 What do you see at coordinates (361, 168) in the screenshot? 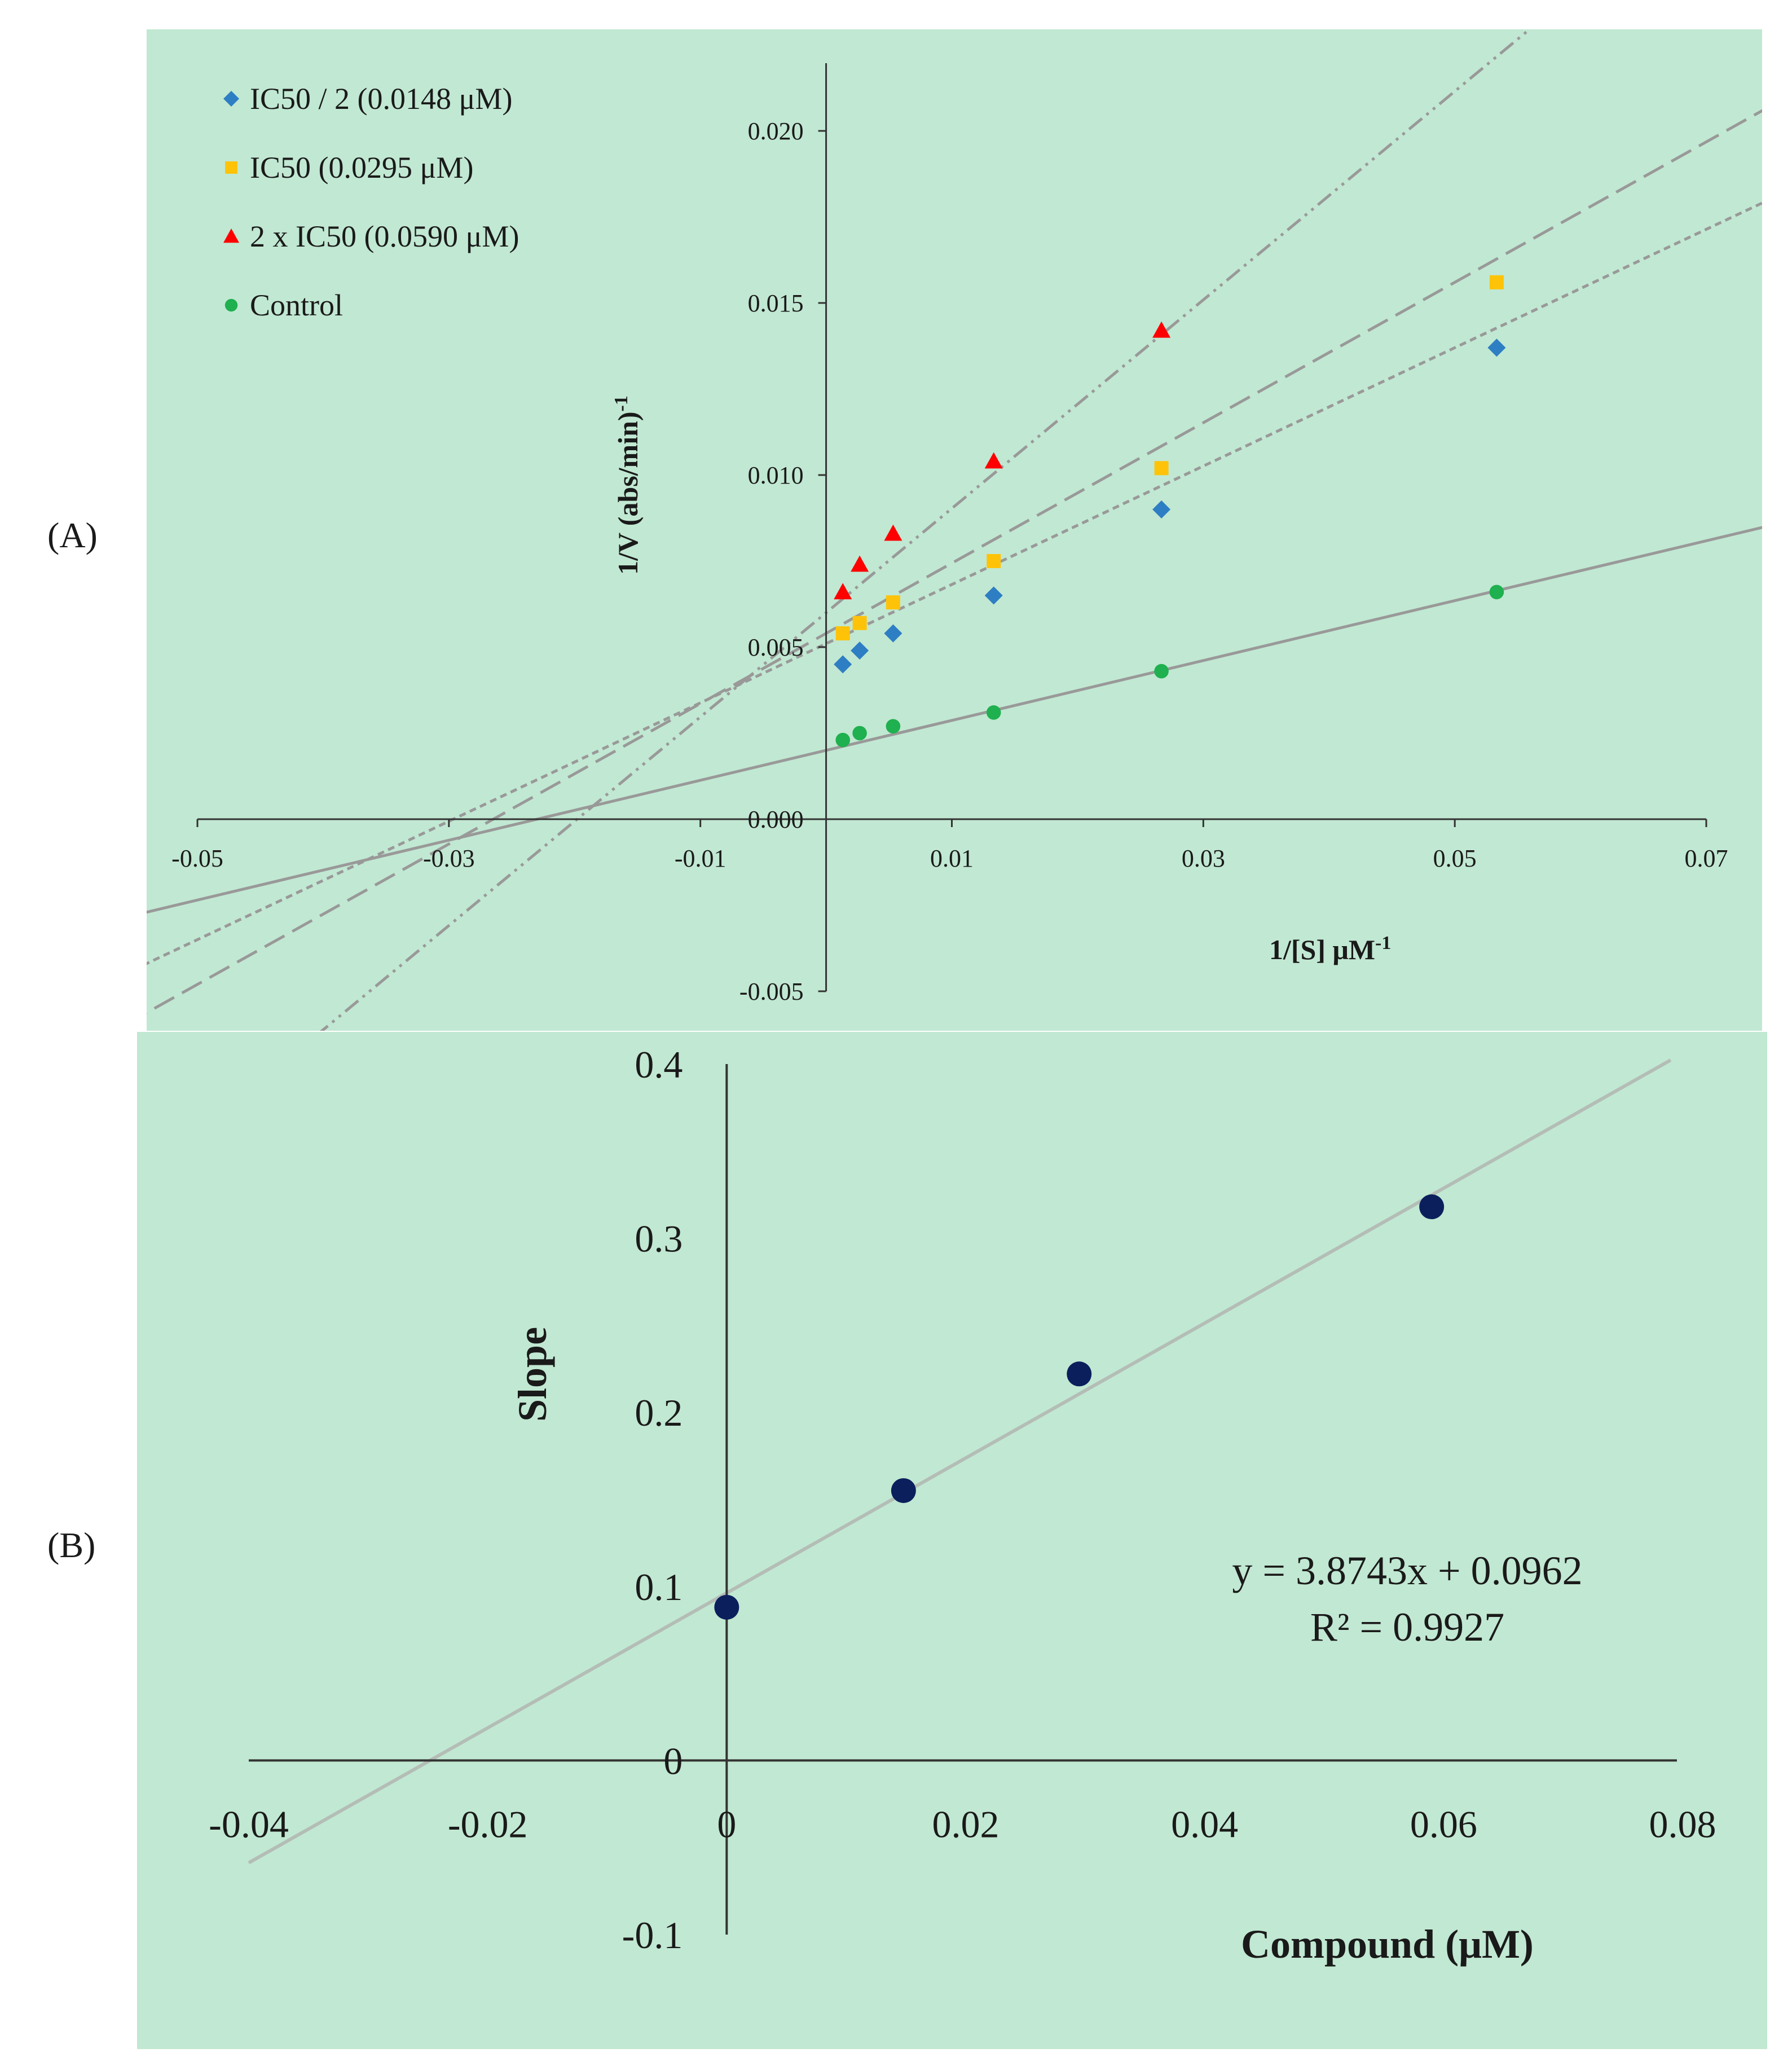
I see `legend-label: IC50 (0.0295 μM)` at bounding box center [361, 168].